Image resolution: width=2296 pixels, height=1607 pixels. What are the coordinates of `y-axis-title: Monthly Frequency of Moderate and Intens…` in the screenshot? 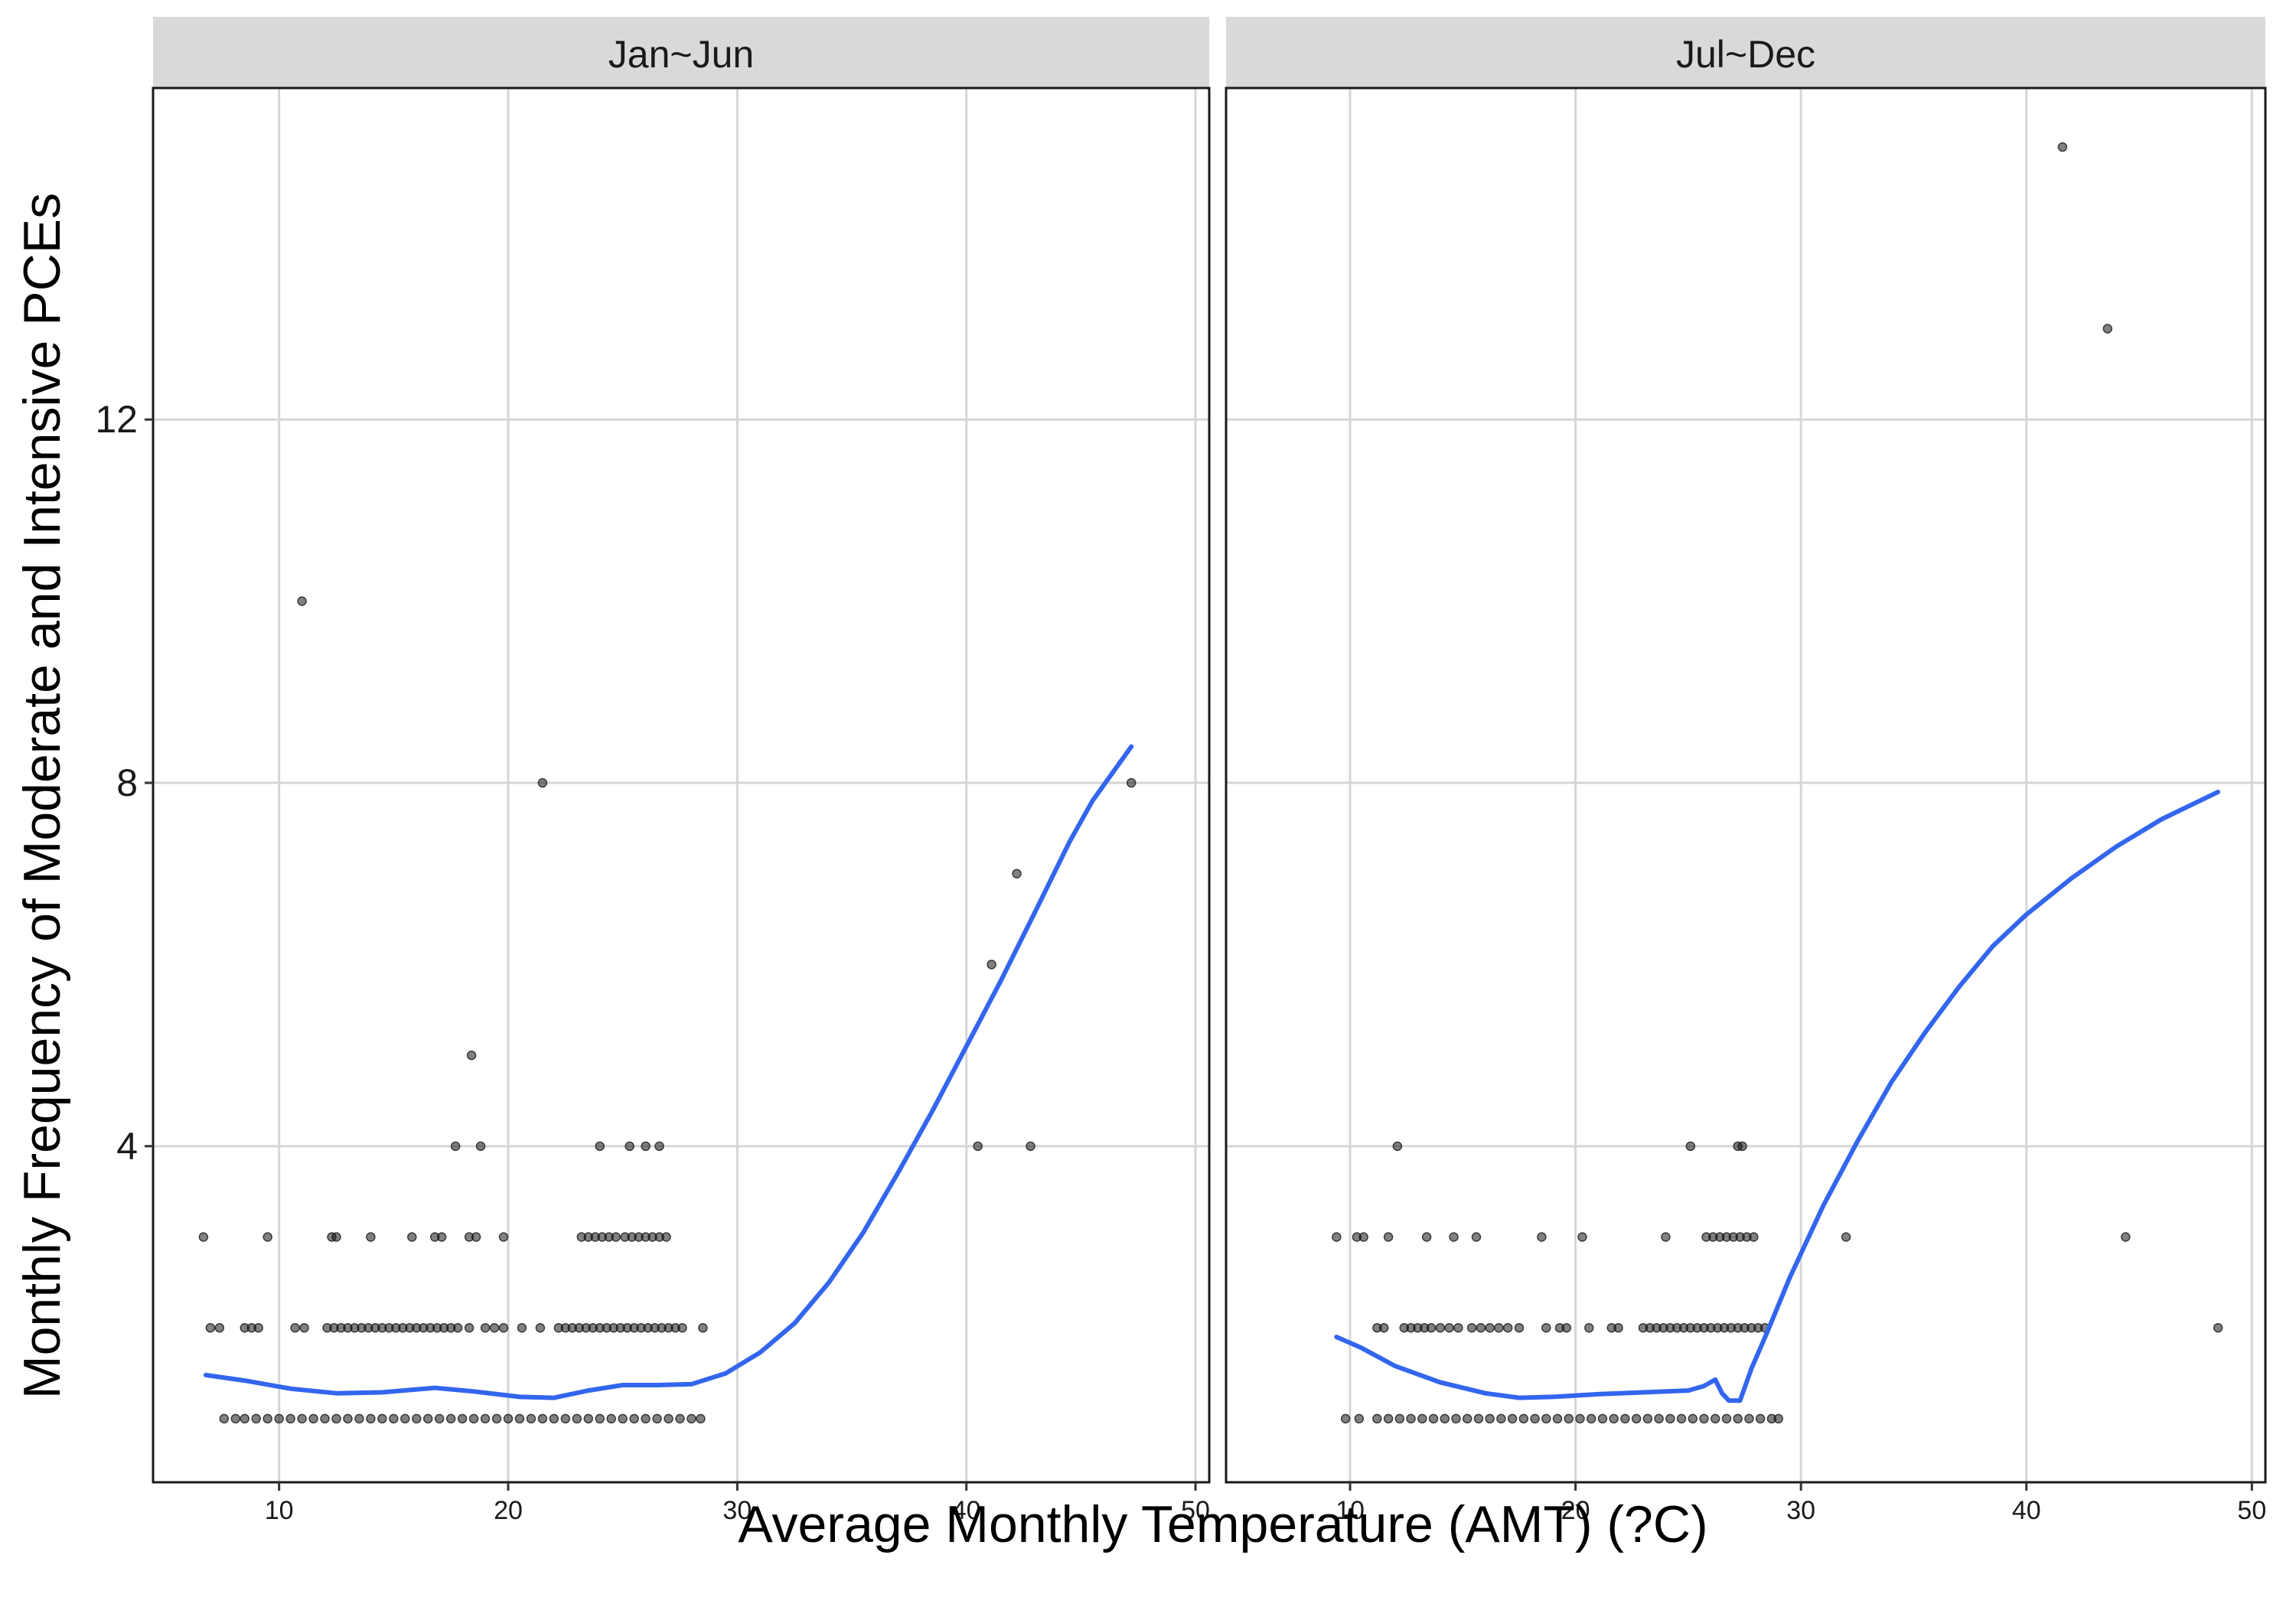 It's located at (42, 796).